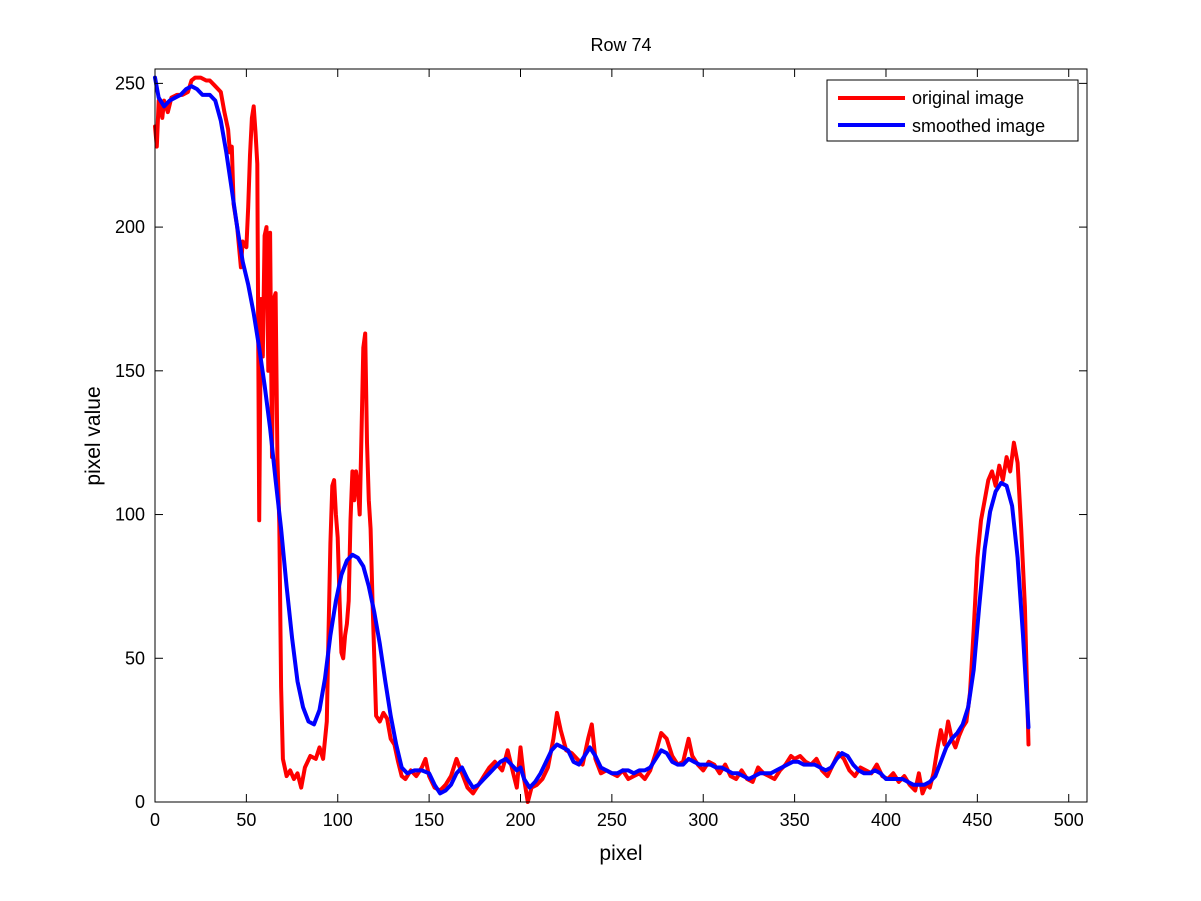  Describe the element at coordinates (246, 820) in the screenshot. I see `x-tick-label-50: 50` at that location.